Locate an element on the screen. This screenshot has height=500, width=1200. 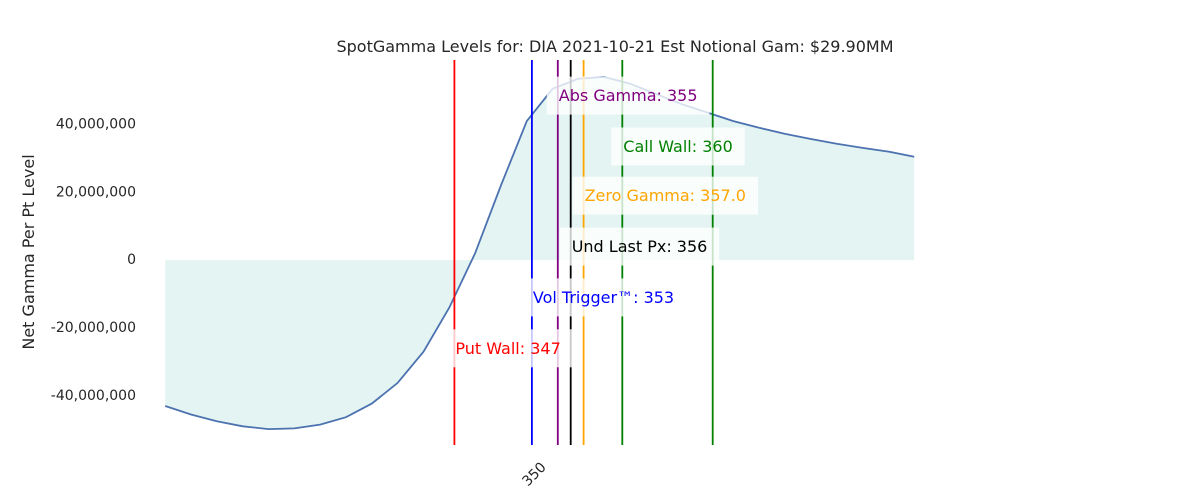
y-tick-label: -40,000,000 is located at coordinates (93, 396).